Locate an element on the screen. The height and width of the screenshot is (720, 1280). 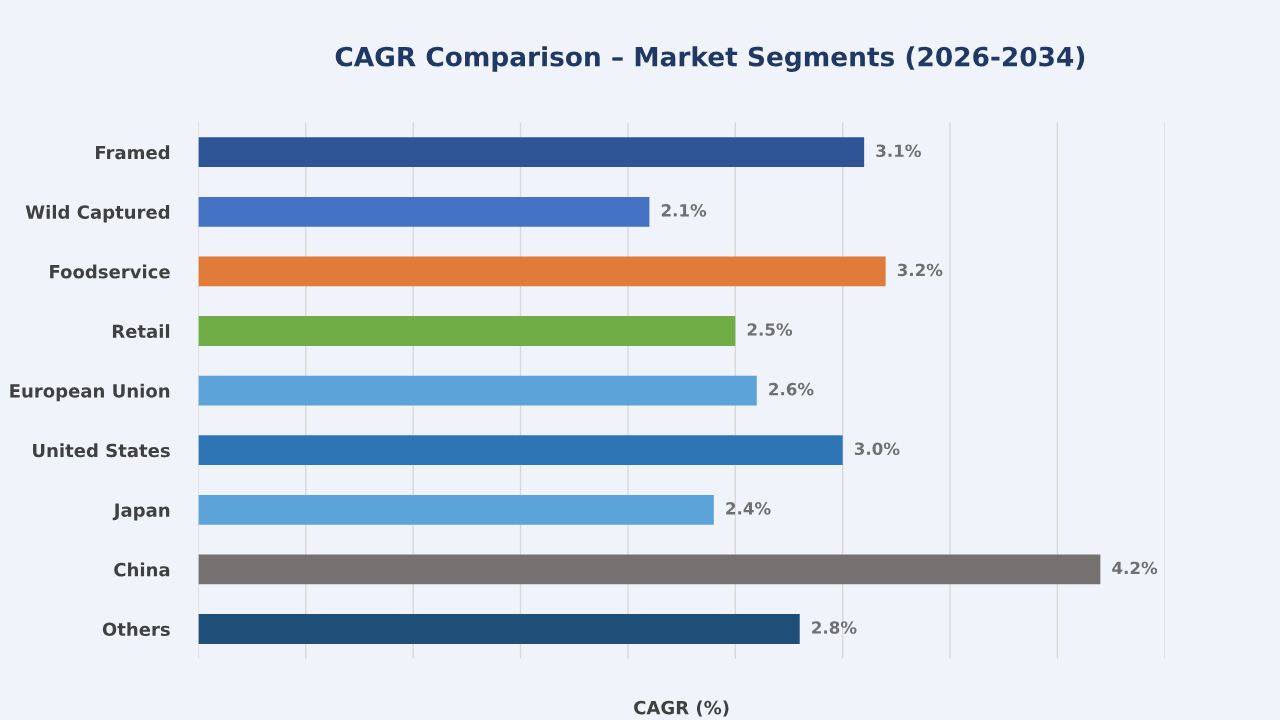
y-tick-label: Retail is located at coordinates (141, 331).